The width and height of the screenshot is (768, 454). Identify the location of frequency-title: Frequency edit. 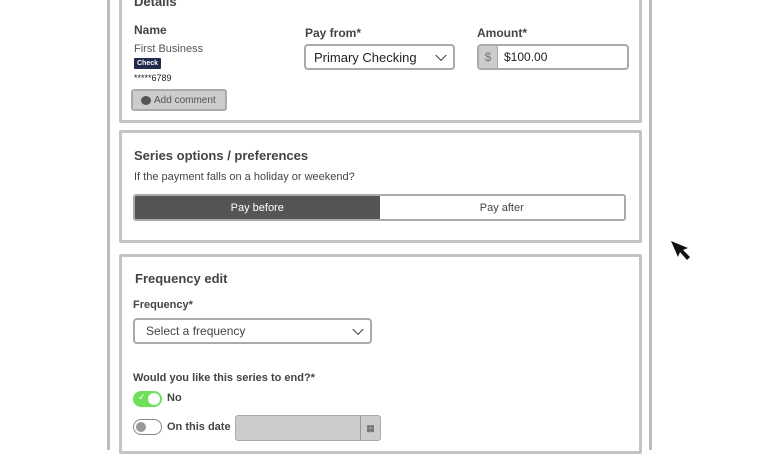
(181, 278).